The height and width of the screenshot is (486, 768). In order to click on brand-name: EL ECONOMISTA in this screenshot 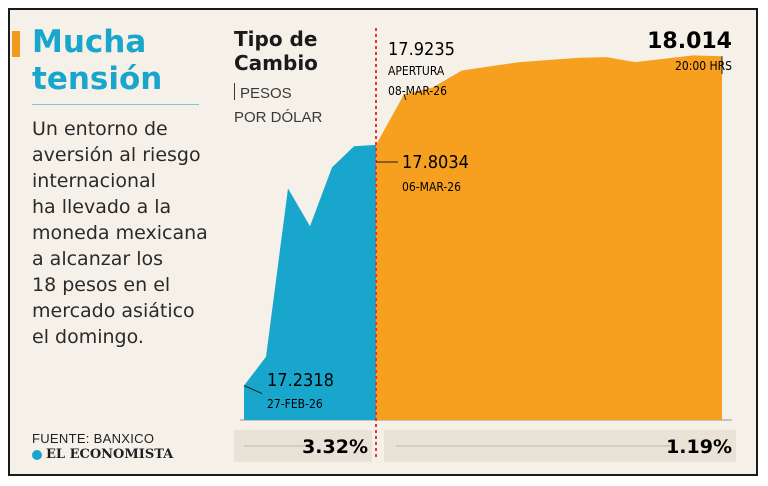, I will do `click(110, 454)`.